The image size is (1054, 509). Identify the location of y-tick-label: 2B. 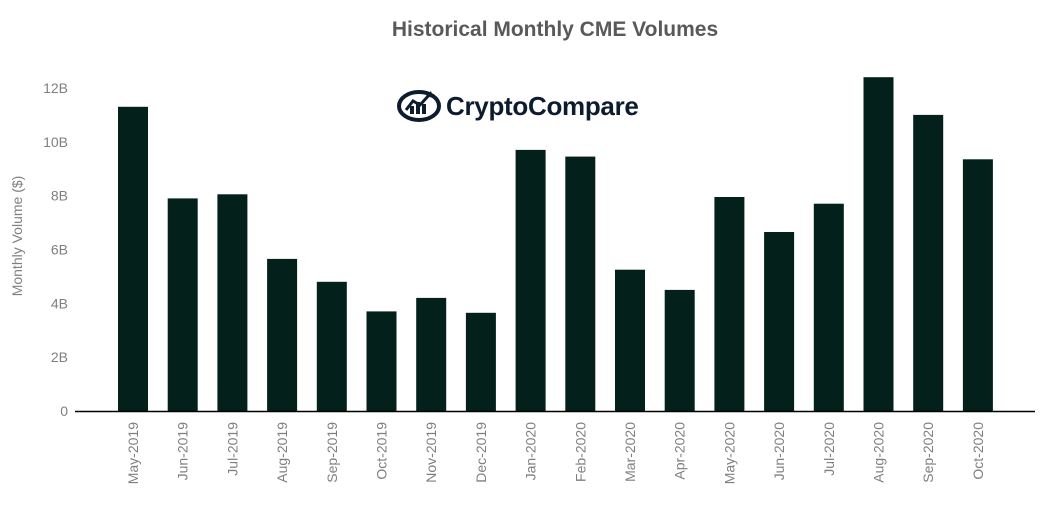
(59, 357).